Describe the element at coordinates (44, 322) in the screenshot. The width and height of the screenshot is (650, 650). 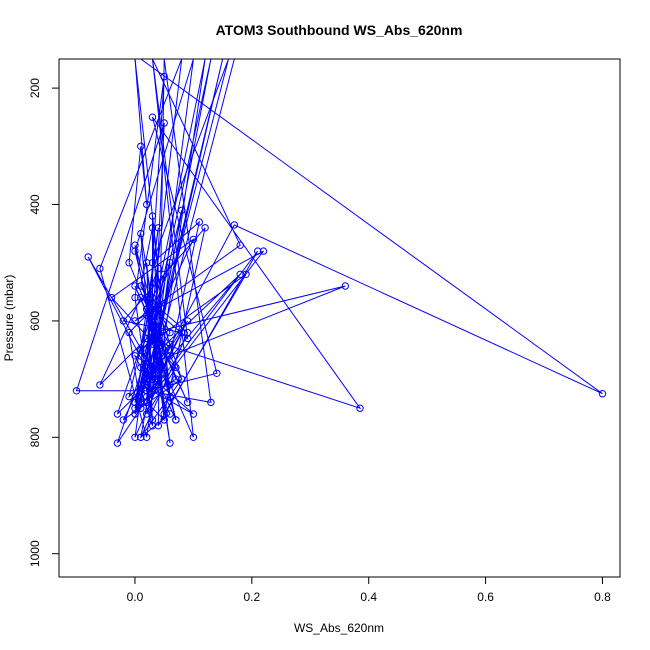
I see `y-axis: 200 400 600 800 1000` at that location.